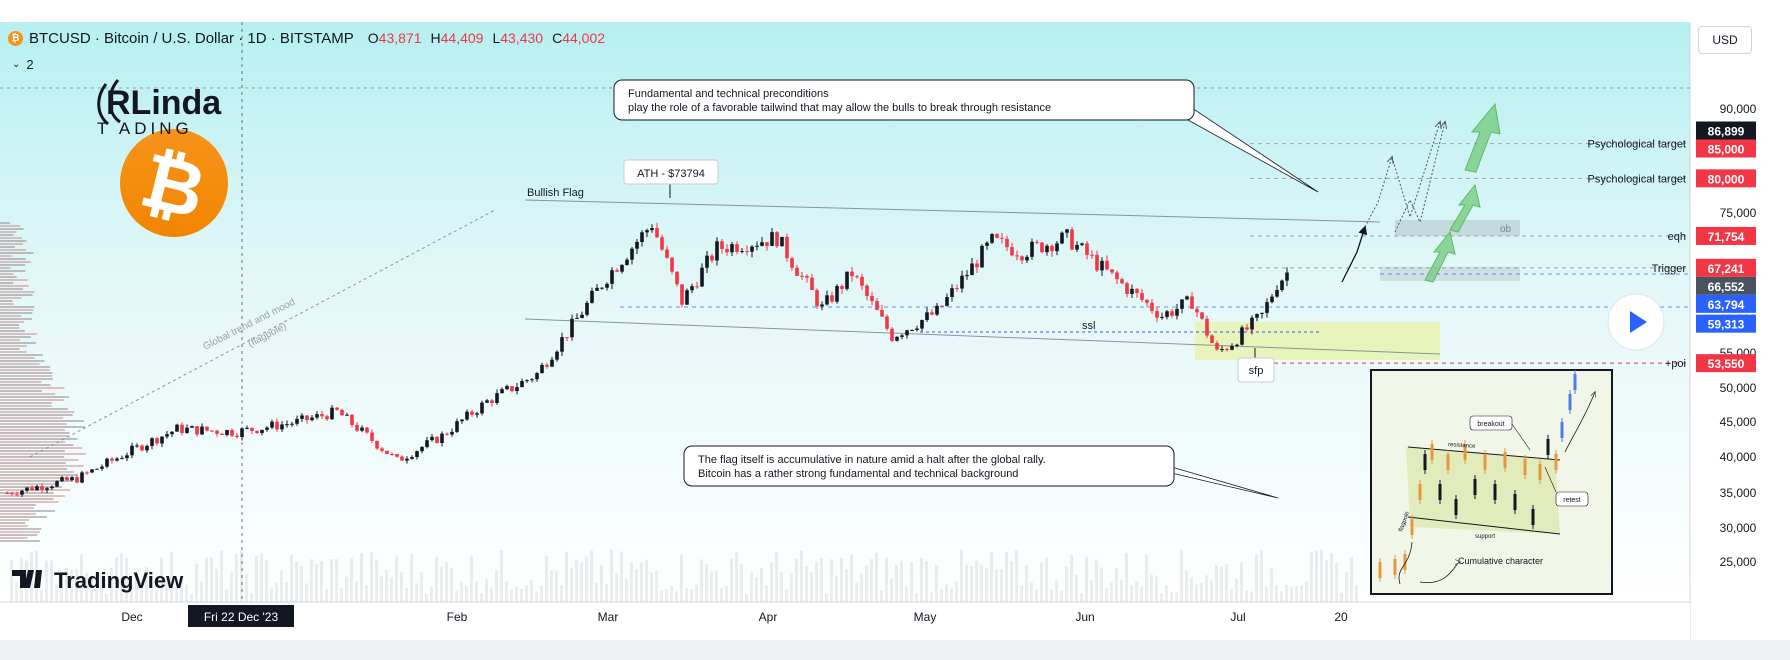 This screenshot has width=1790, height=660. I want to click on currency-button: USD, so click(1725, 40).